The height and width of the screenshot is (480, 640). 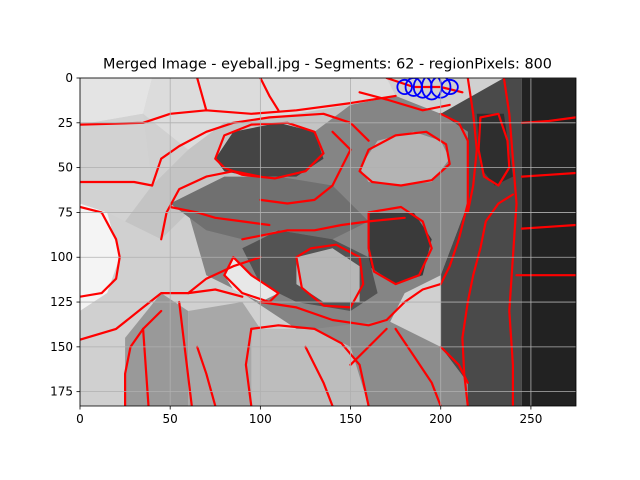 What do you see at coordinates (157, 349) in the screenshot?
I see `segment-lower-left-gray` at bounding box center [157, 349].